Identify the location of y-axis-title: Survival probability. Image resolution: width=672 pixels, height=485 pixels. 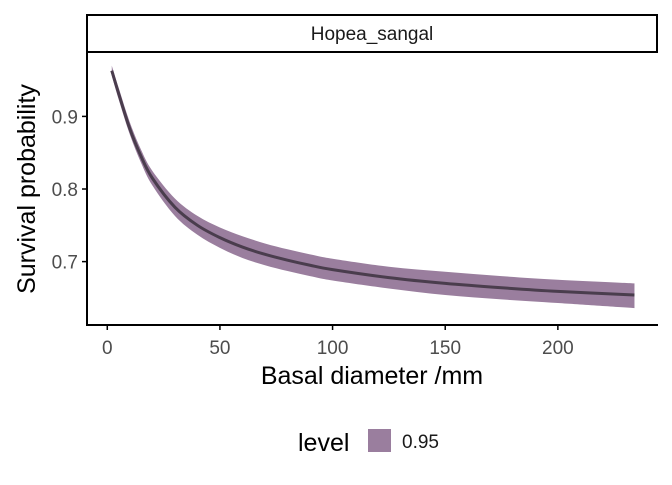
(27, 189).